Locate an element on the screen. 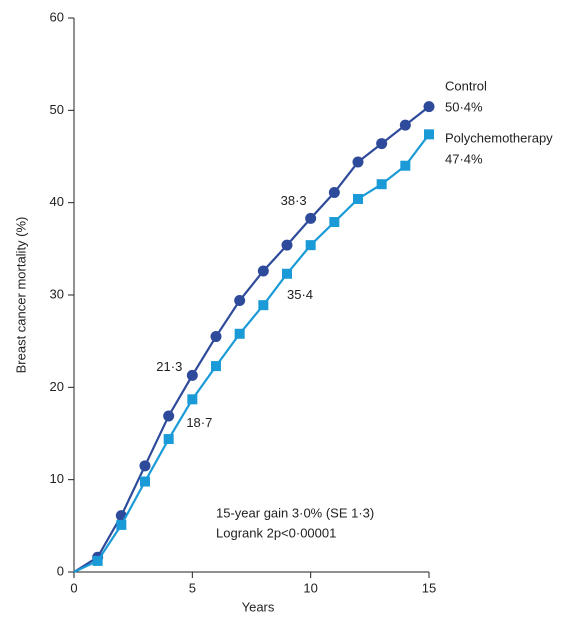 Image resolution: width=576 pixels, height=620 pixels. x-tick-label: 15 is located at coordinates (429, 587).